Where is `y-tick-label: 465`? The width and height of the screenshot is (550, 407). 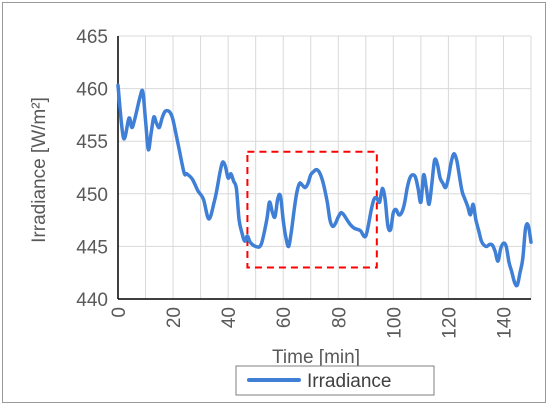 y-tick-label: 465 is located at coordinates (92, 37).